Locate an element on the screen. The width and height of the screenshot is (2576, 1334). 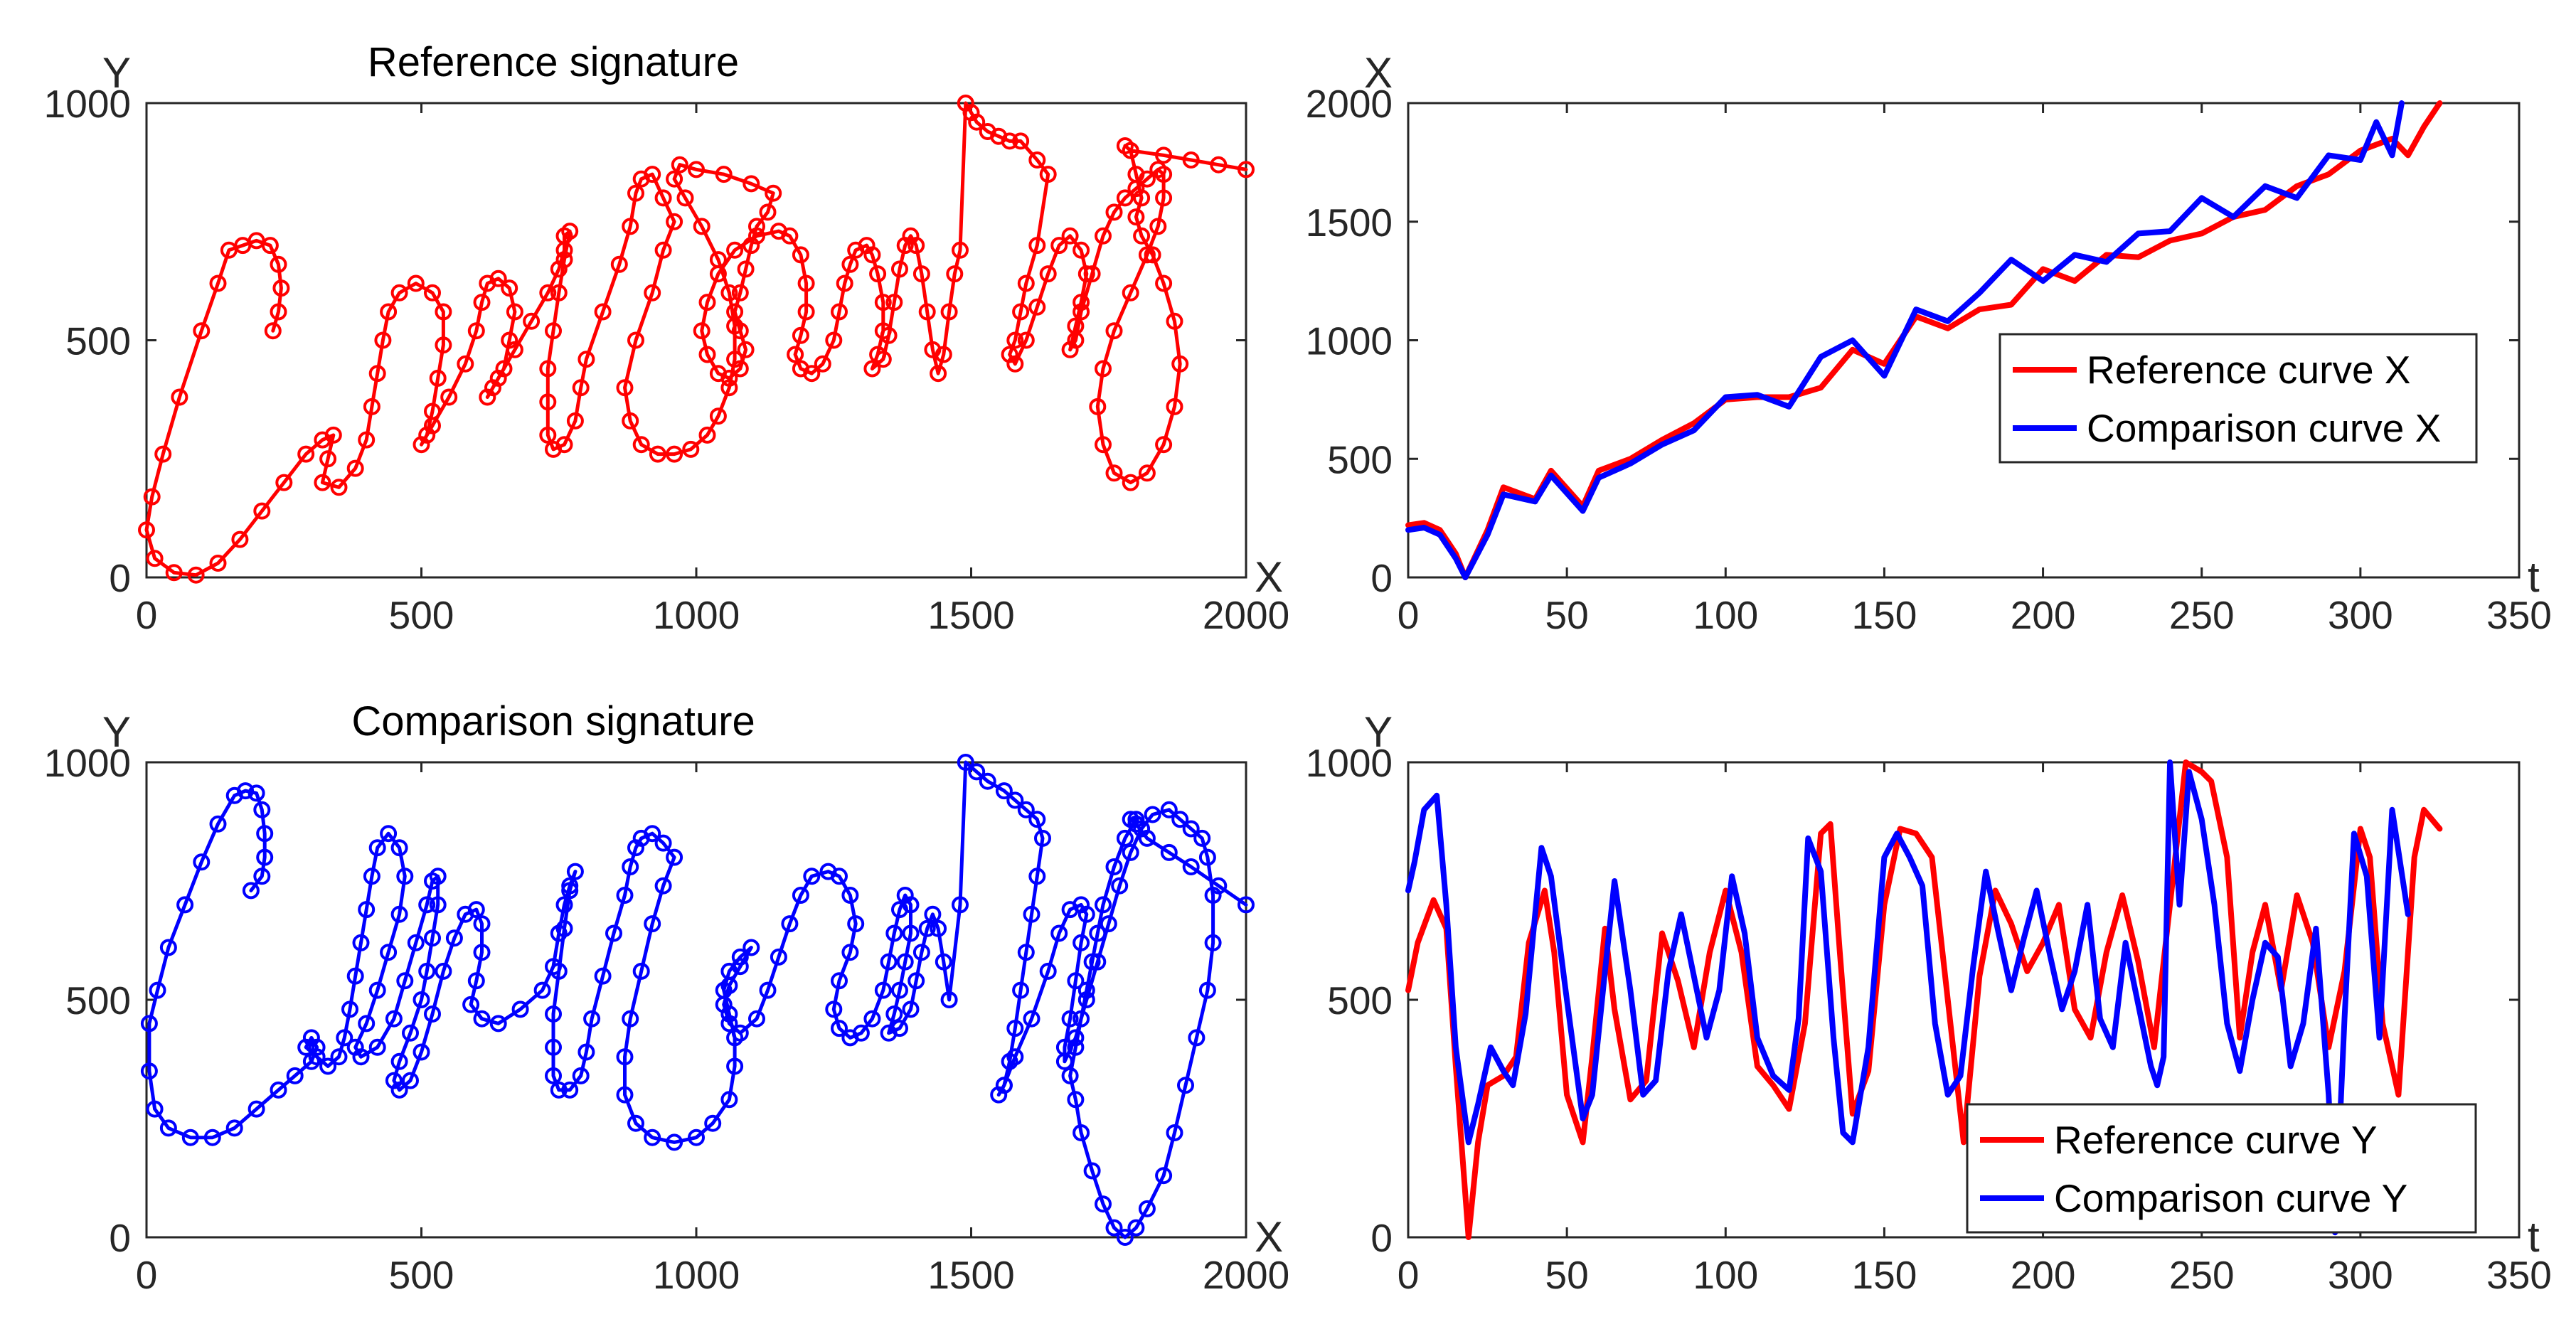
x-axis-label: t is located at coordinates (2534, 1237).